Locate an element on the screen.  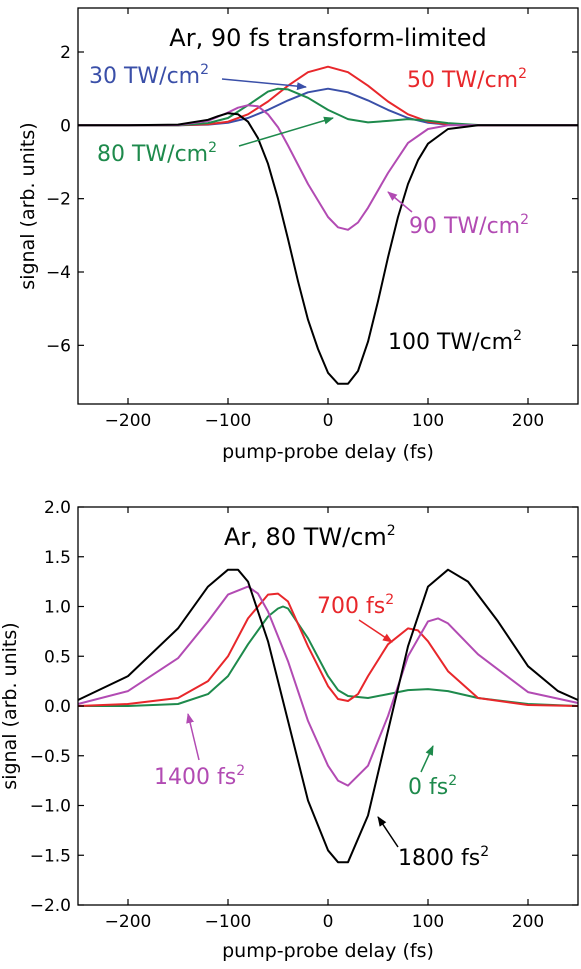
bottom-annotation-0: 0 fs2 is located at coordinates (432, 772).